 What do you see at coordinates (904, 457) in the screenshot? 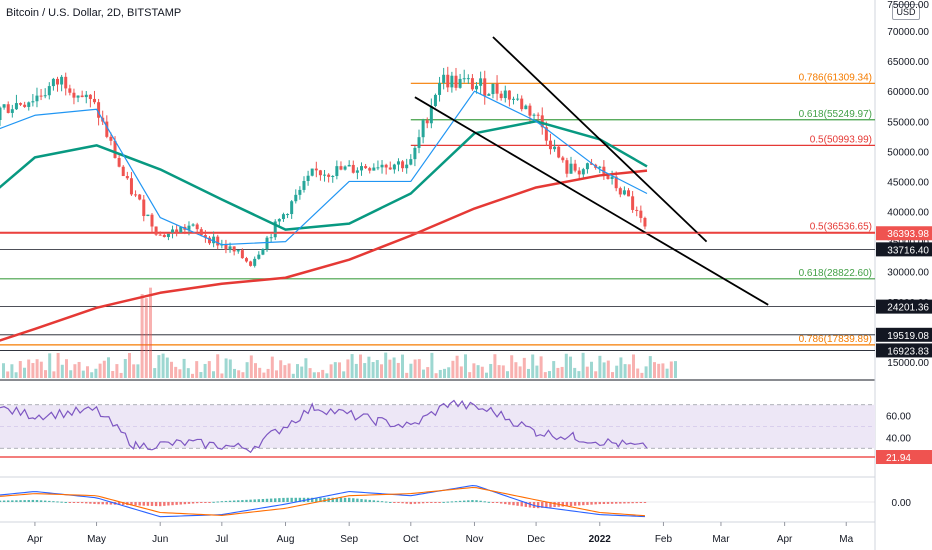
I see `rsi-level-tag-bg` at bounding box center [904, 457].